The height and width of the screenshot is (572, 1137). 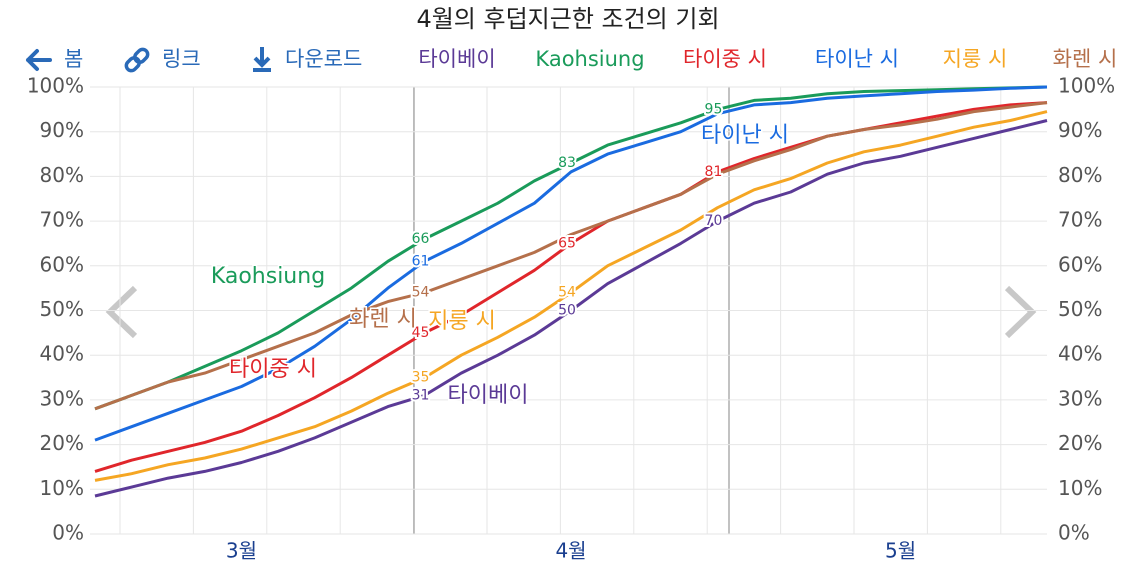 I want to click on legend-entry: 화렌 시, so click(x=1085, y=59).